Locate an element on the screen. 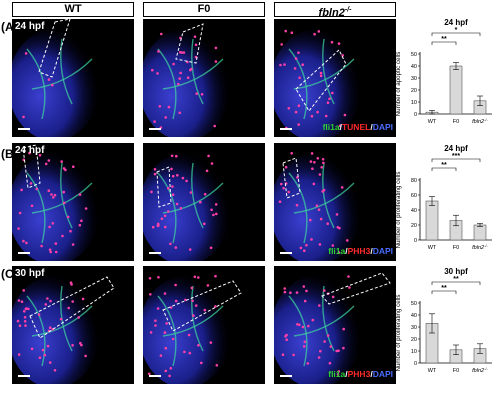  micrograph-c-wt: 30 hpf is located at coordinates (73, 325).